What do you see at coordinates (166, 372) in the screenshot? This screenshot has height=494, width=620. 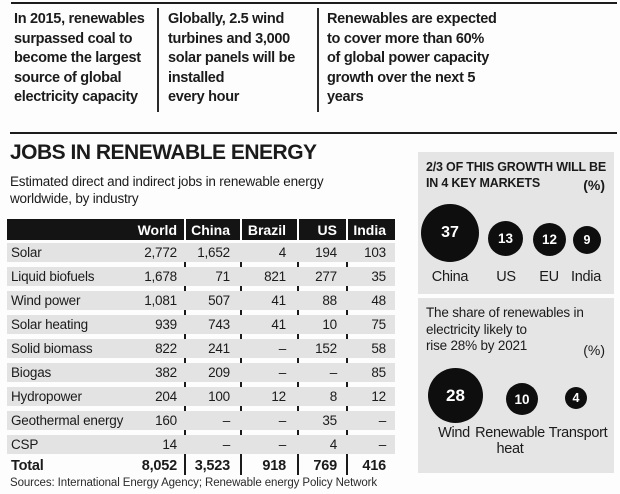 I see `cell-value: 382` at bounding box center [166, 372].